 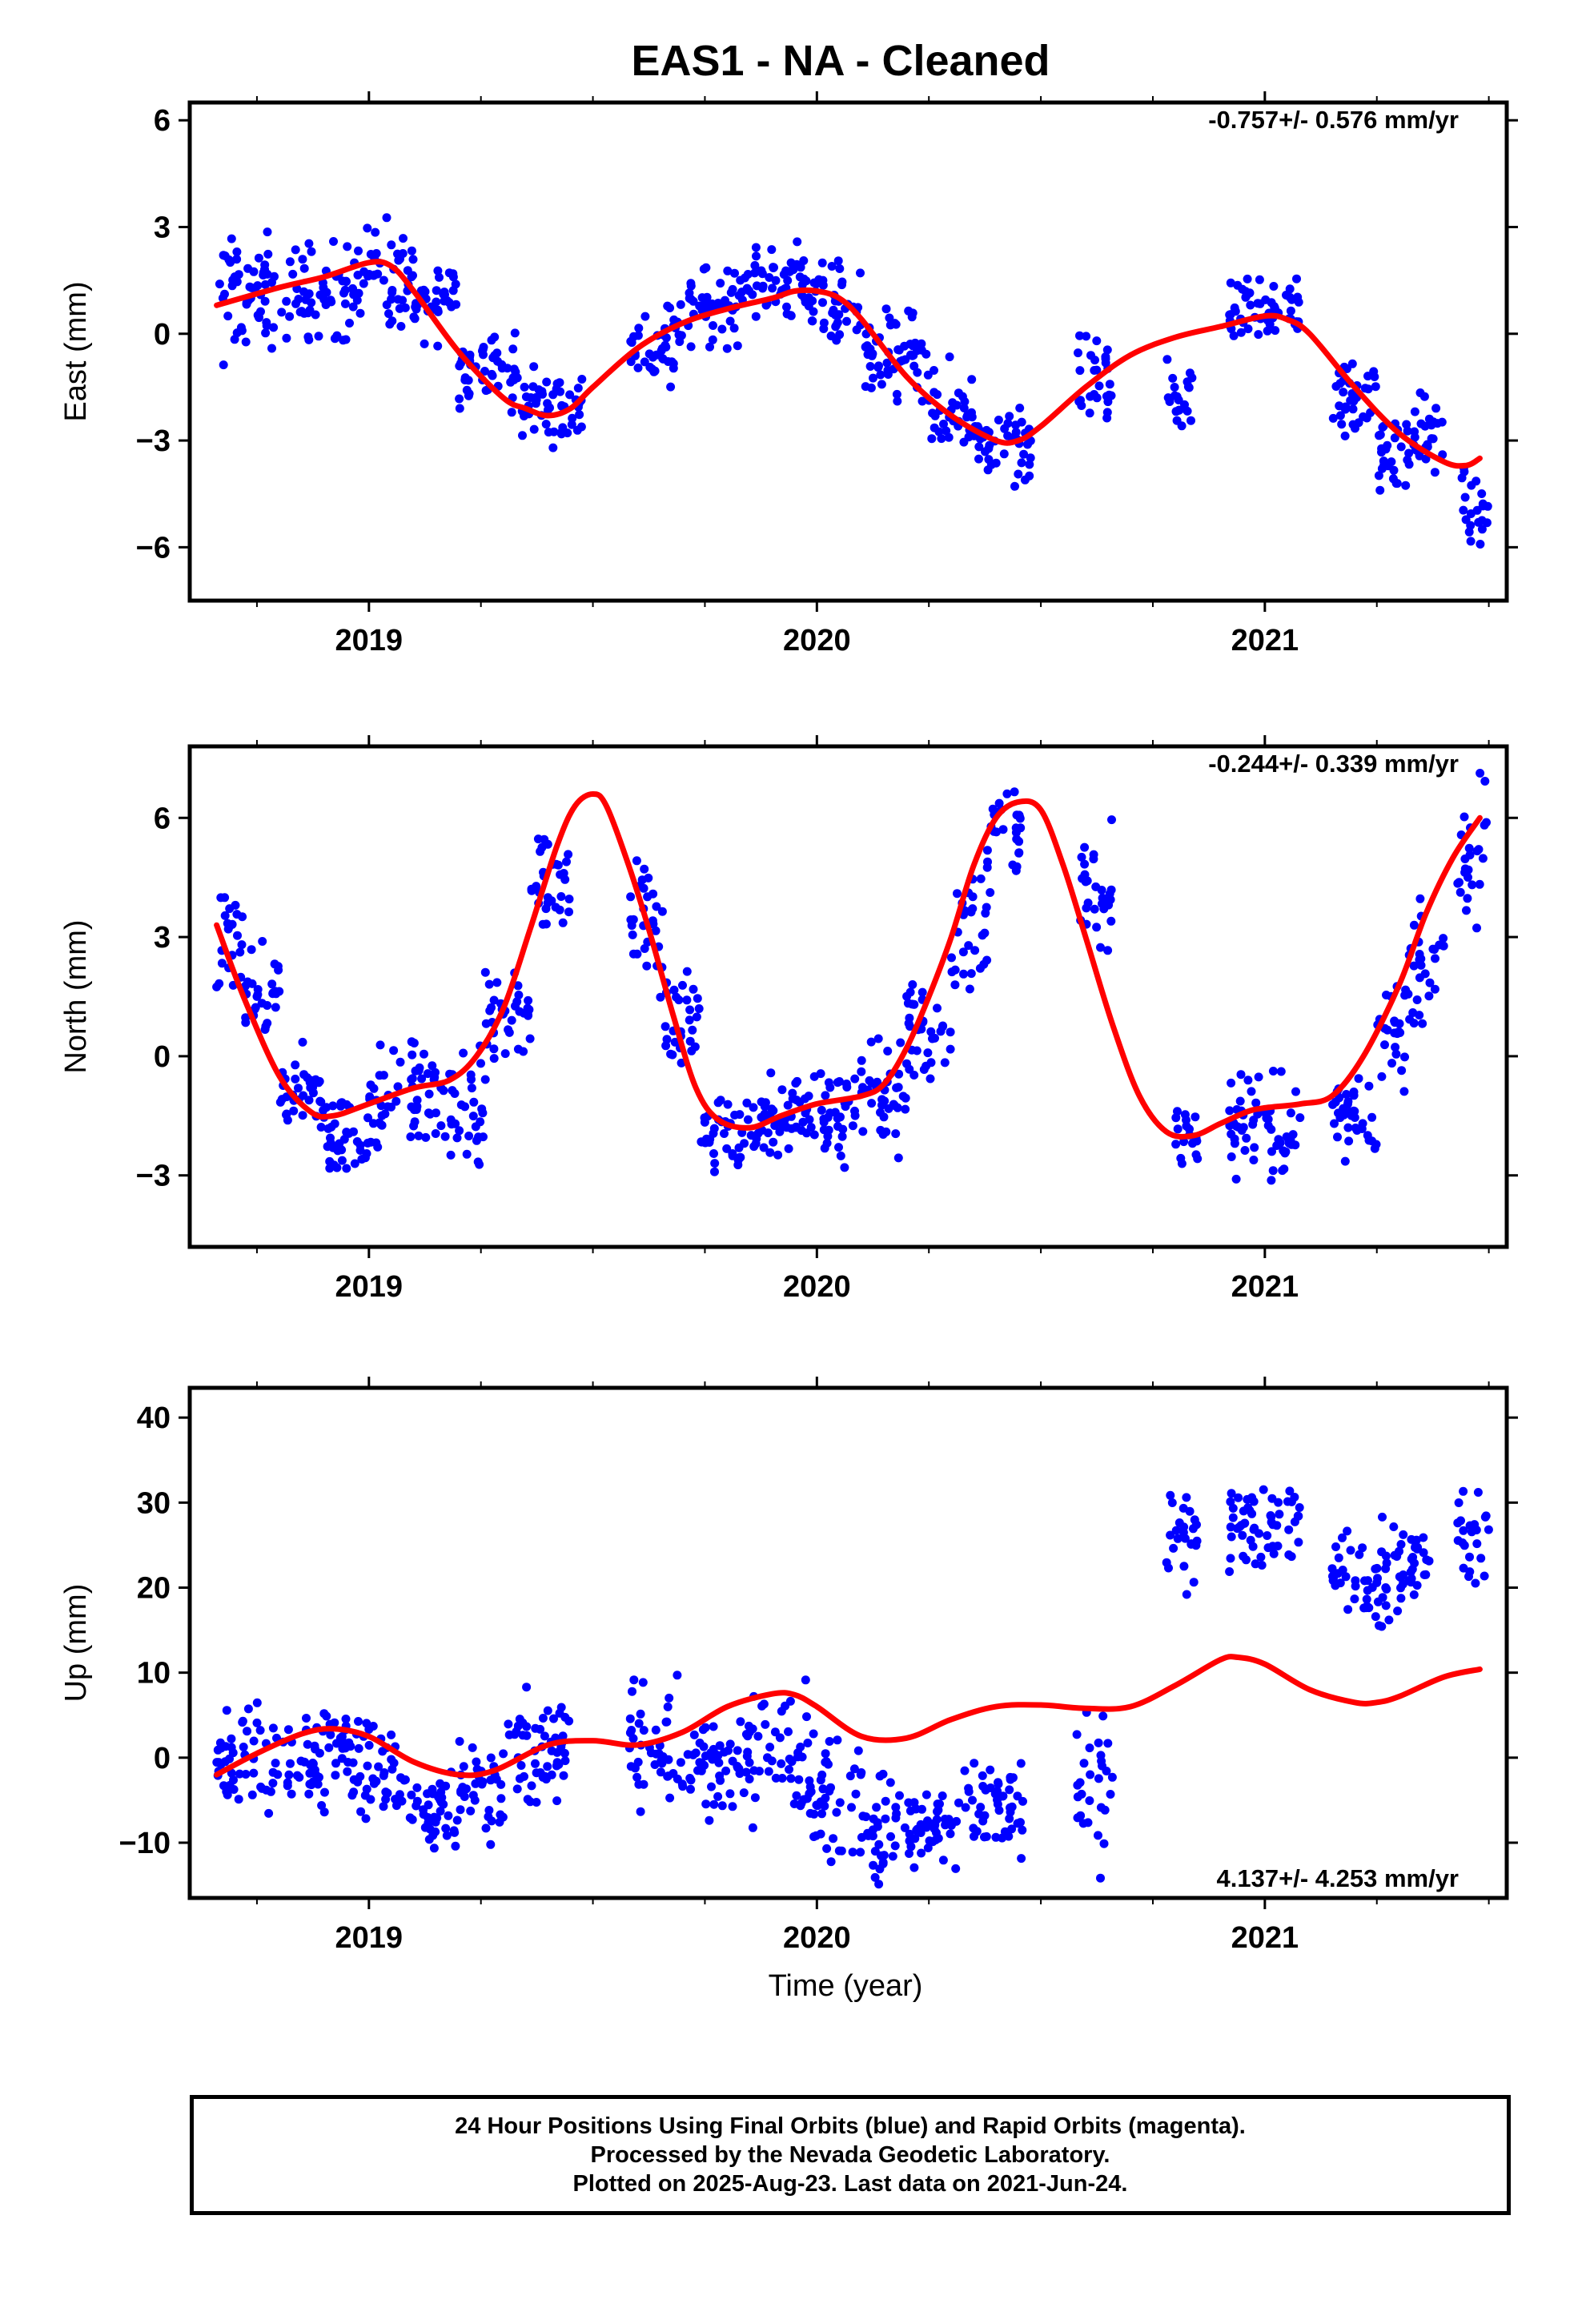 What do you see at coordinates (369, 1287) in the screenshot?
I see `north-x-tick-label: 2019` at bounding box center [369, 1287].